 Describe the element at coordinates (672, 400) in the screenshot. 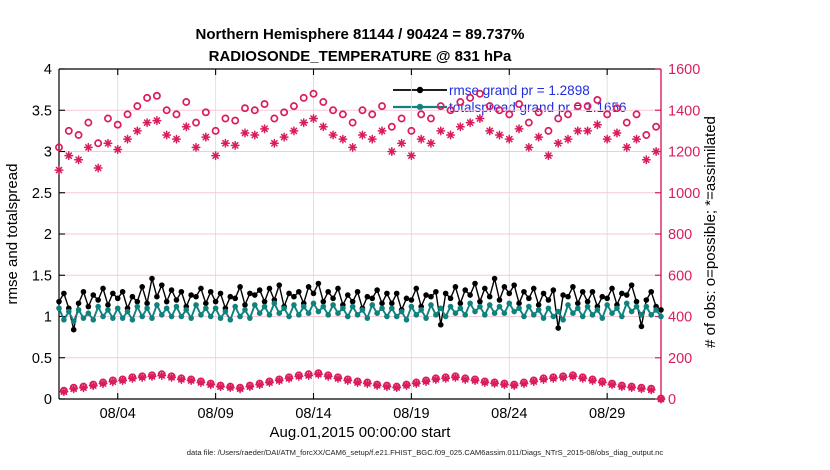

I see `y-tick-label-right: 0` at that location.